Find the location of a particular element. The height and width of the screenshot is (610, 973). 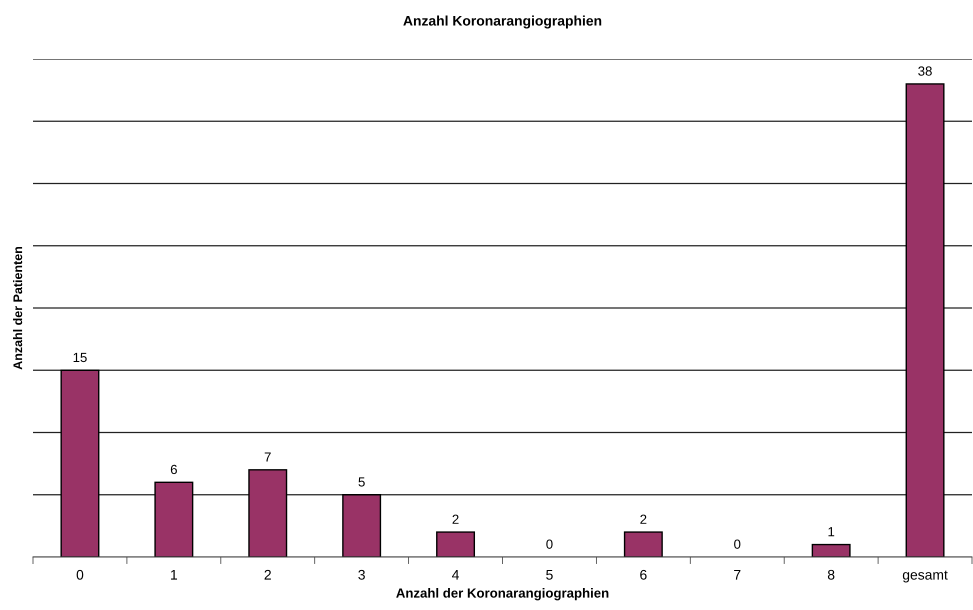

data-label: 6 is located at coordinates (173, 469).